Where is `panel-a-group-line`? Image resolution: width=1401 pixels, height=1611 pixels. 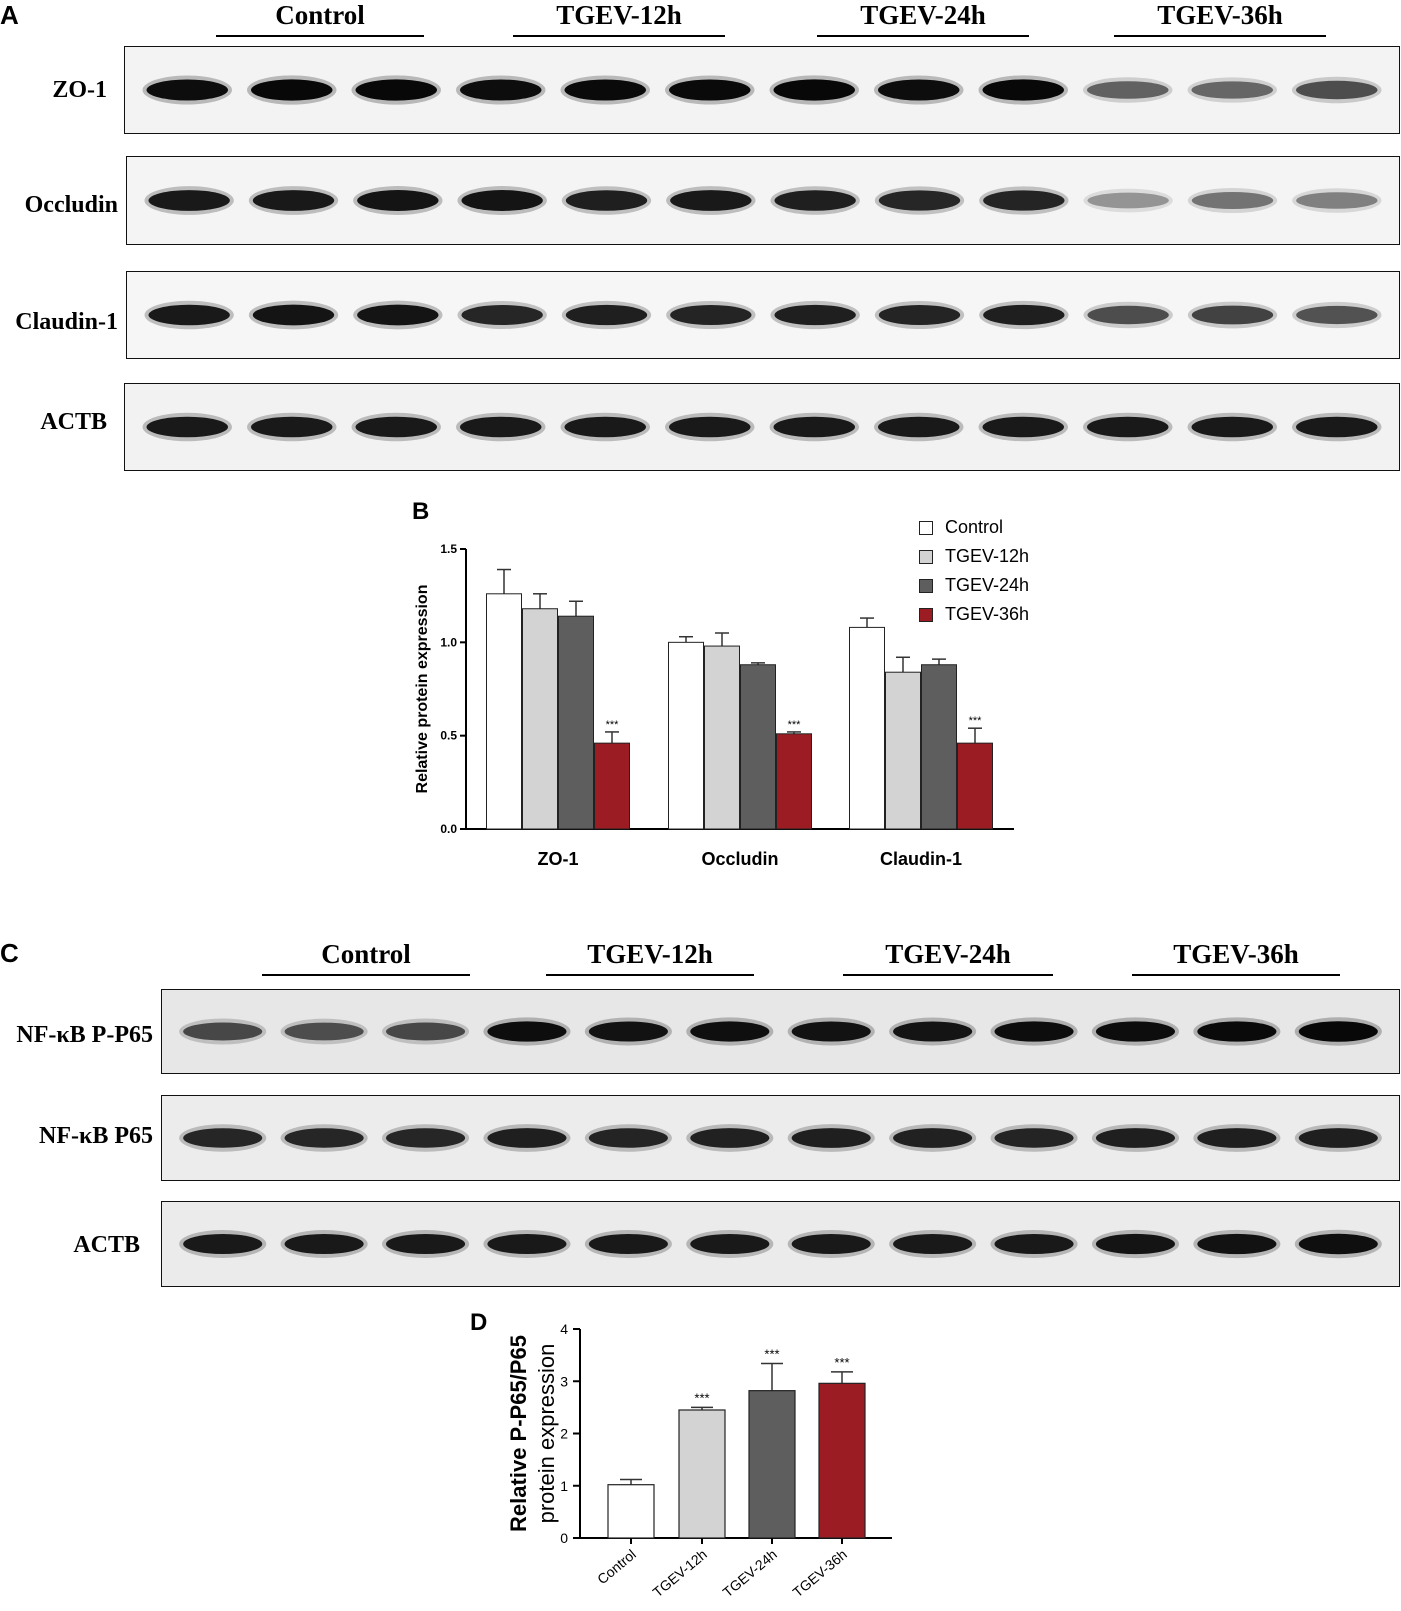 panel-a-group-line is located at coordinates (619, 36).